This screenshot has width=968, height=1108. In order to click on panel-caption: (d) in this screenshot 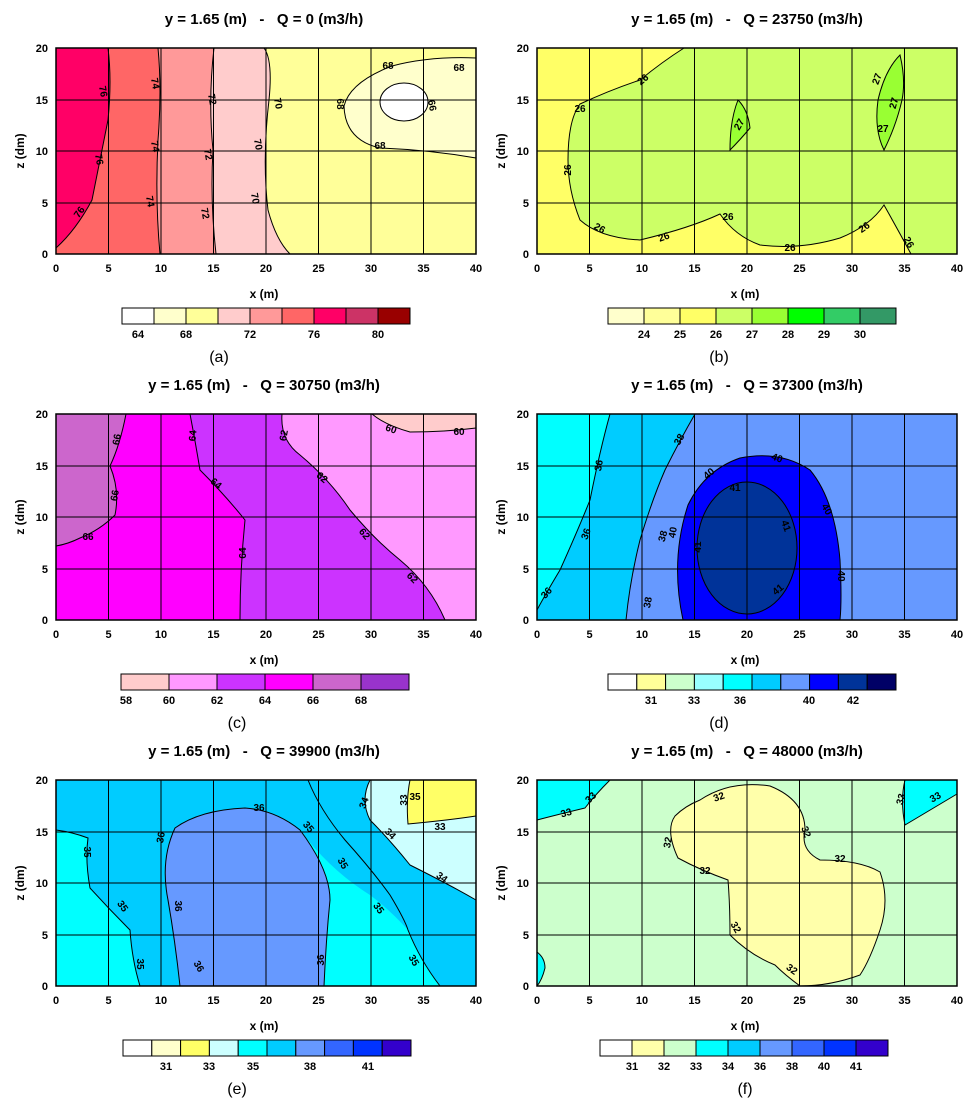, I will do `click(719, 723)`.